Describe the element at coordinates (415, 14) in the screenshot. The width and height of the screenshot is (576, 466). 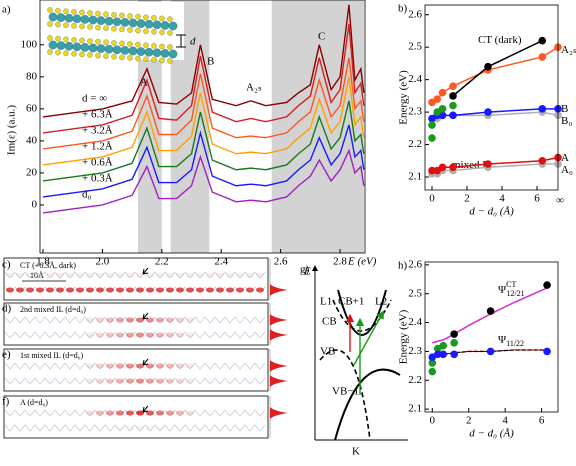
I see `y-tick-label: 2.6` at that location.